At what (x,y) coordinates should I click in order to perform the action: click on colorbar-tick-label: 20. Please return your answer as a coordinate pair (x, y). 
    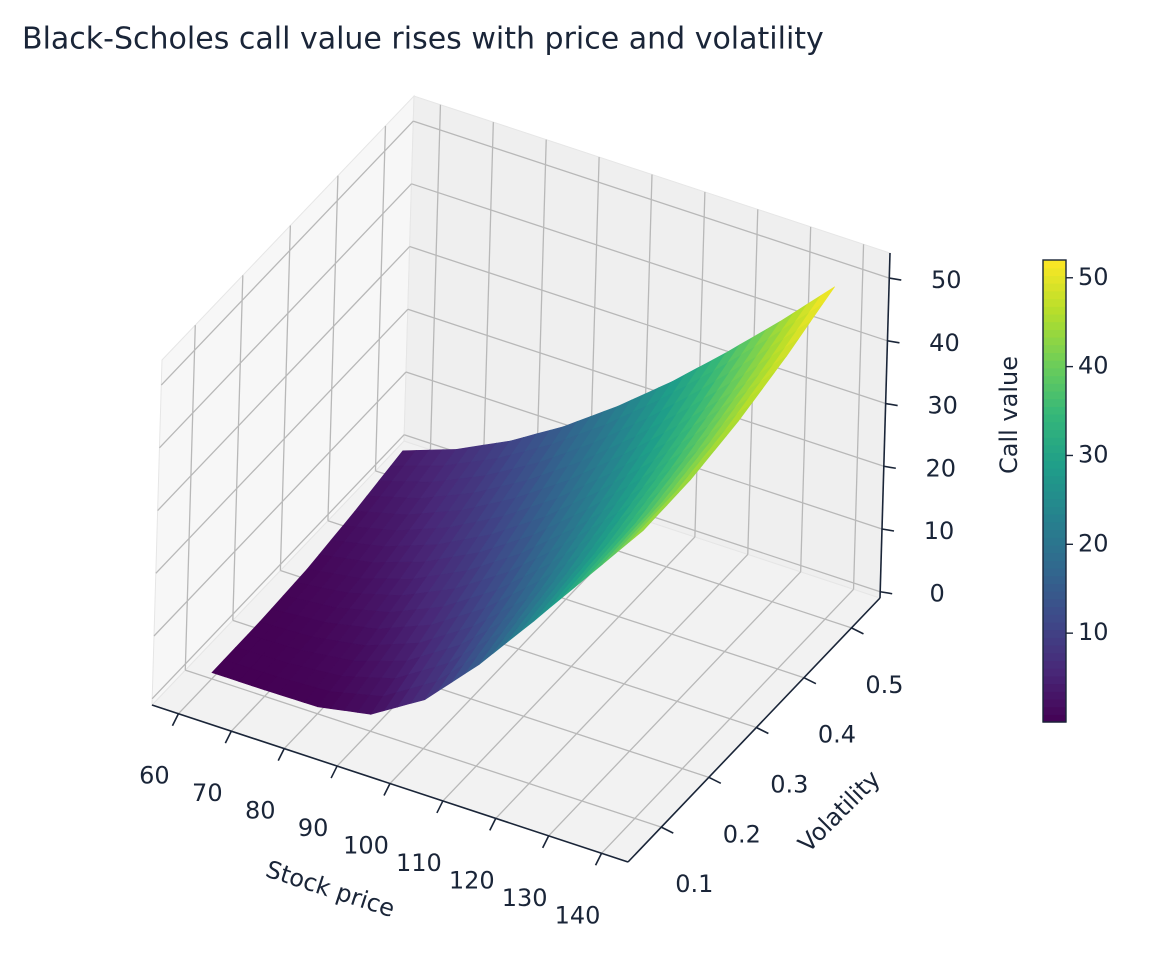
    Looking at the image, I should click on (1093, 543).